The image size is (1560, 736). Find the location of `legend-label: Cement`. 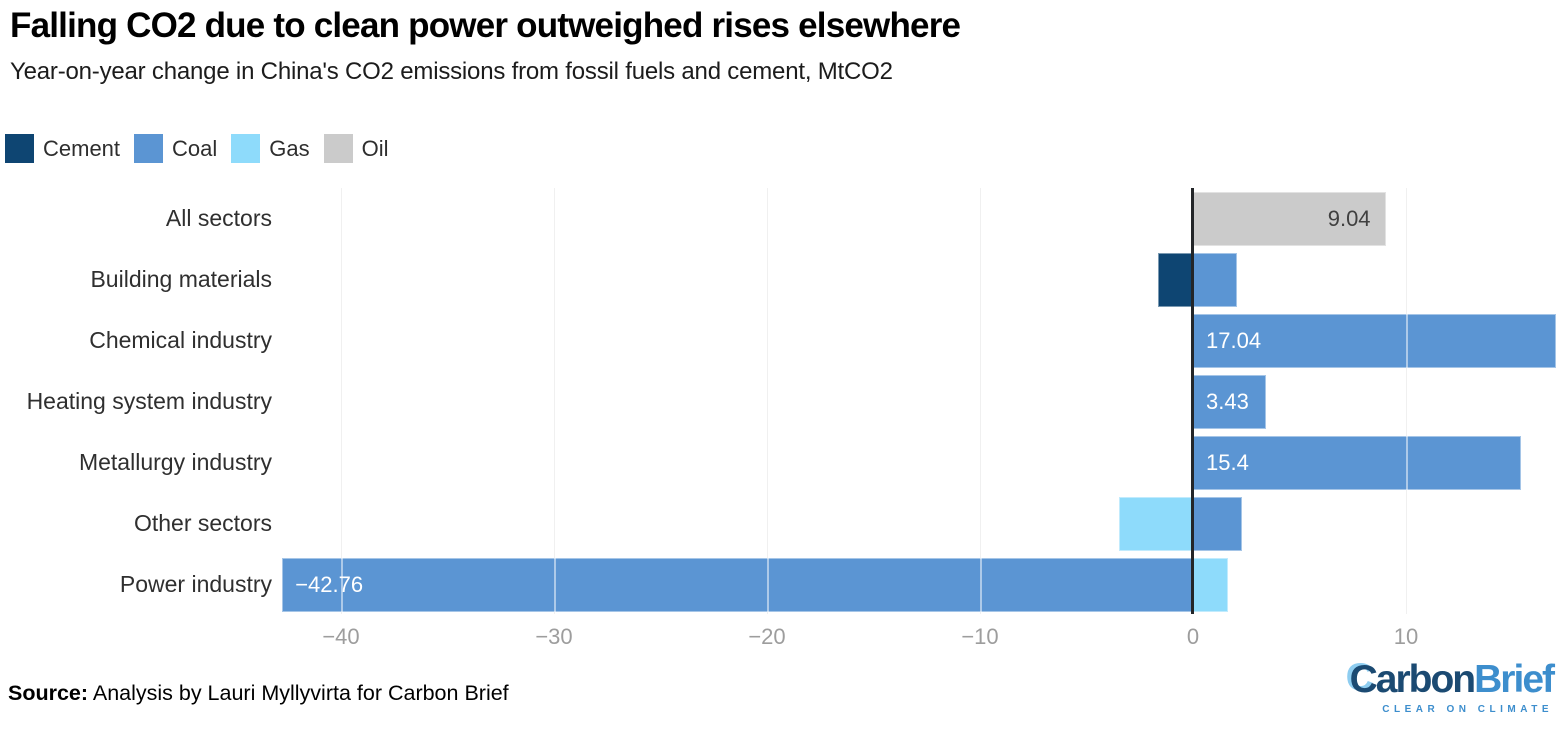

legend-label: Cement is located at coordinates (82, 148).